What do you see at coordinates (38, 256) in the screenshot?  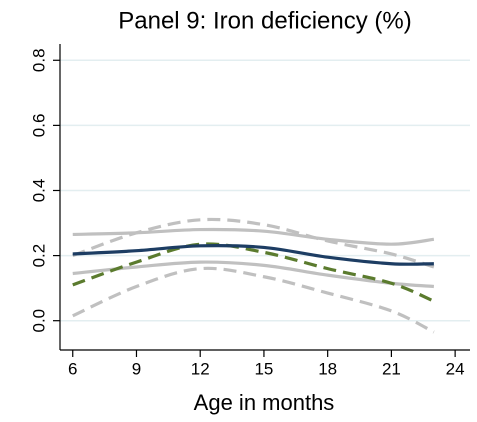 I see `y-tick-label: 0.2` at bounding box center [38, 256].